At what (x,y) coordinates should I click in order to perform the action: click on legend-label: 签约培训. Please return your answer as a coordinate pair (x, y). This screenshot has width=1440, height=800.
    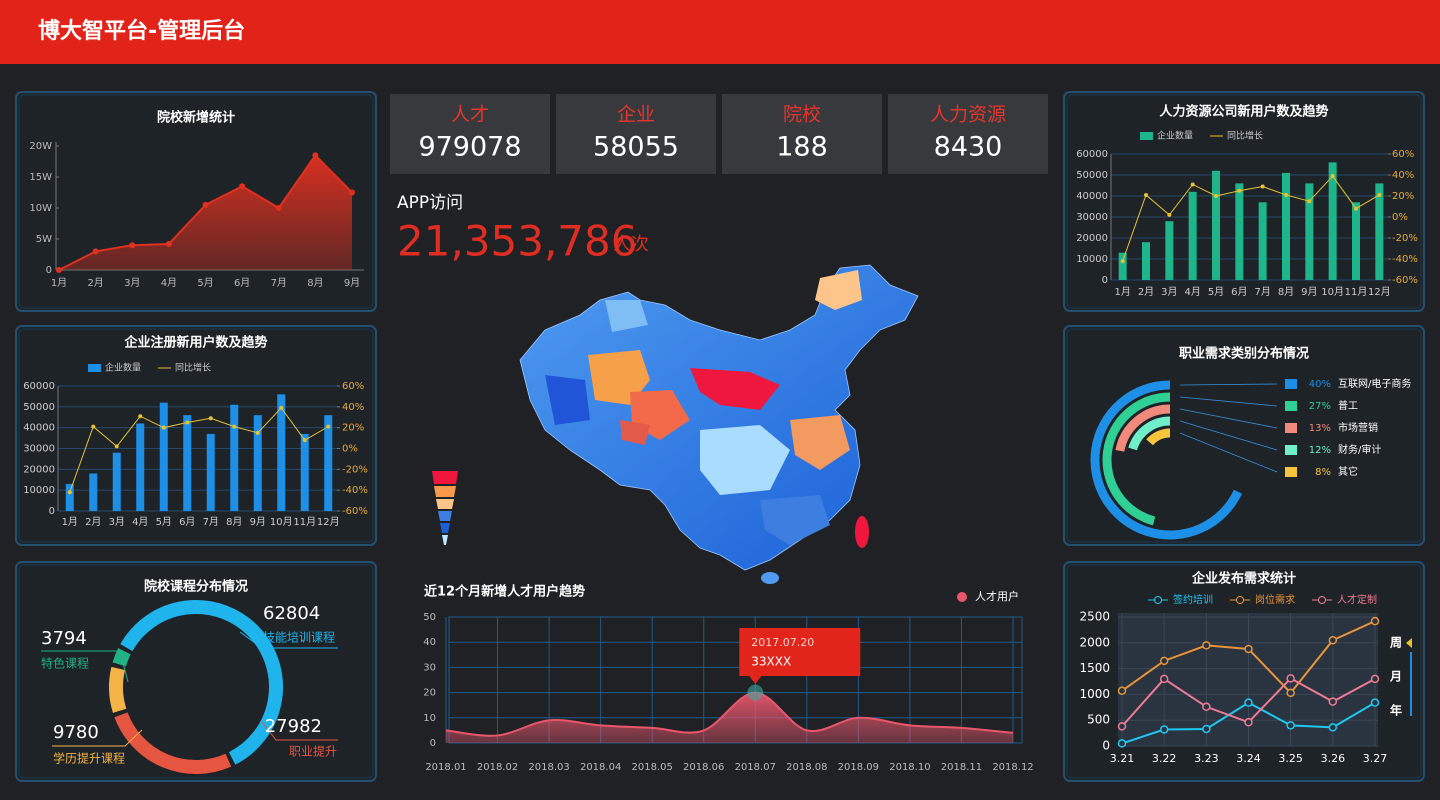
    Looking at the image, I should click on (1193, 599).